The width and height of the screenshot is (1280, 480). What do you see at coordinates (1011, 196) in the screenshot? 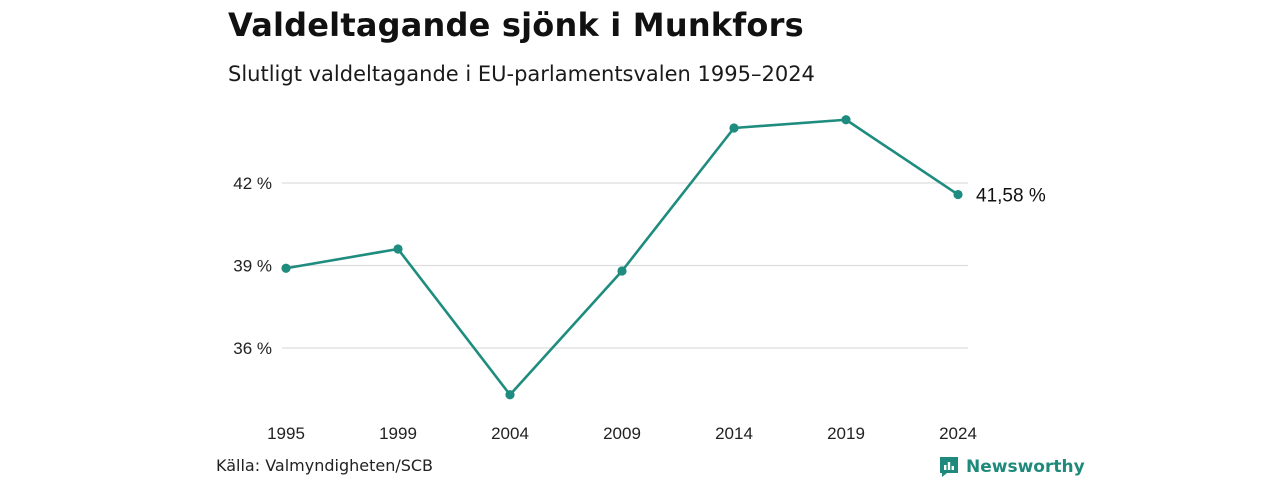
I see `end-value-label: 41,58 %` at bounding box center [1011, 196].